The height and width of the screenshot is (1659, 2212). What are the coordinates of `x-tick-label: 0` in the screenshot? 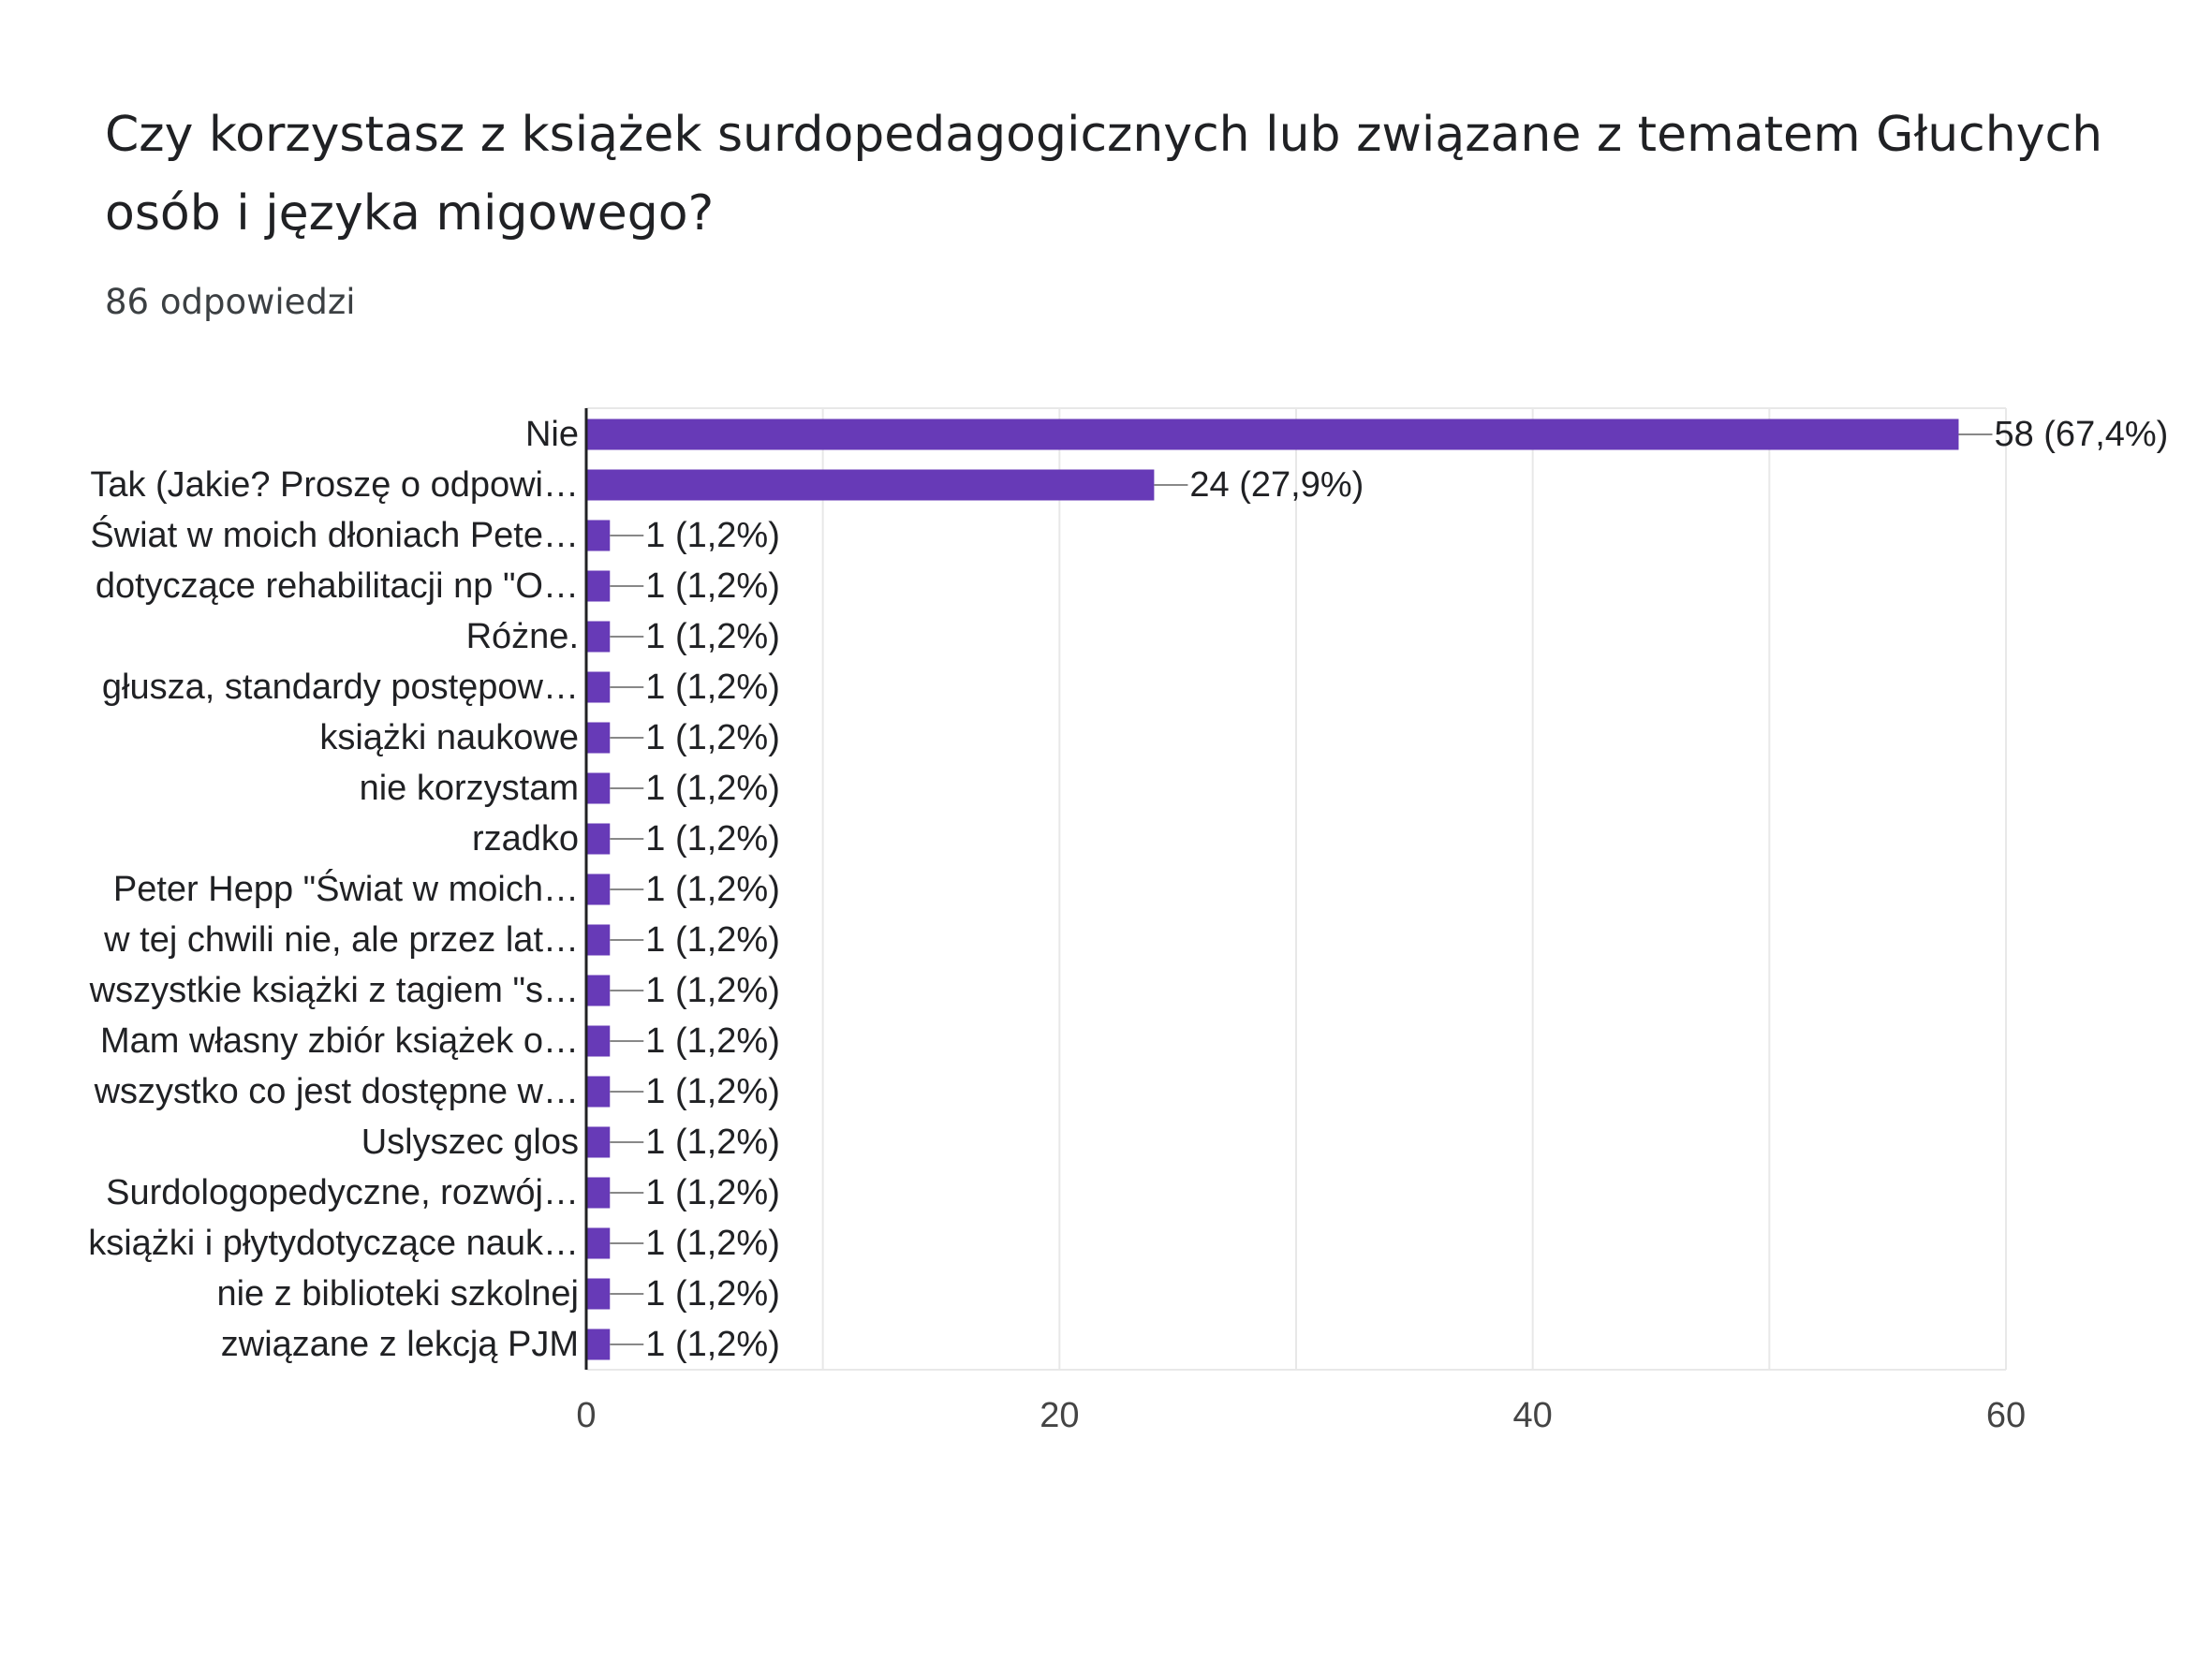 It's located at (586, 1415).